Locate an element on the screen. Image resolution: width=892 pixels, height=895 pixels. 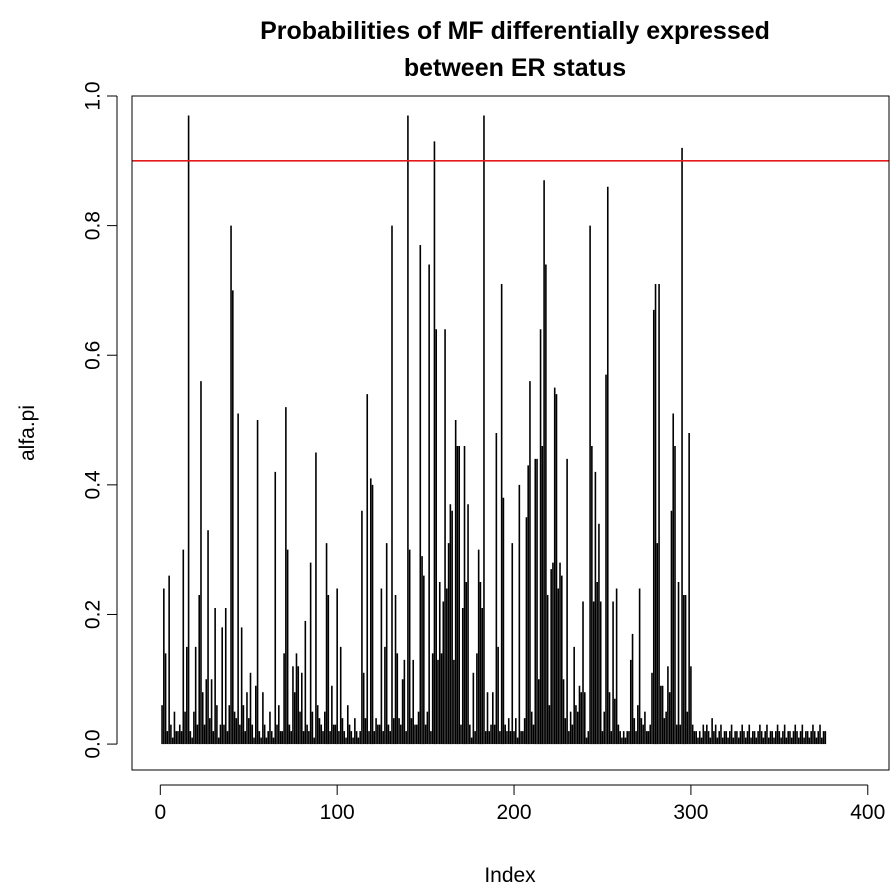
y-tick-label: 0.2 is located at coordinates (93, 614).